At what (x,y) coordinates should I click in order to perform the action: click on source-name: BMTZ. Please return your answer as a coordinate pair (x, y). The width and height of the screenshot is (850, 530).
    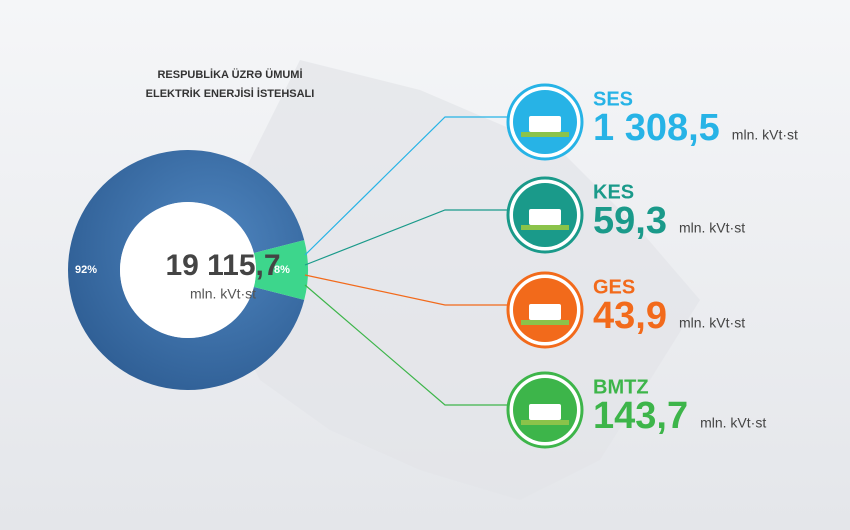
    Looking at the image, I should click on (621, 387).